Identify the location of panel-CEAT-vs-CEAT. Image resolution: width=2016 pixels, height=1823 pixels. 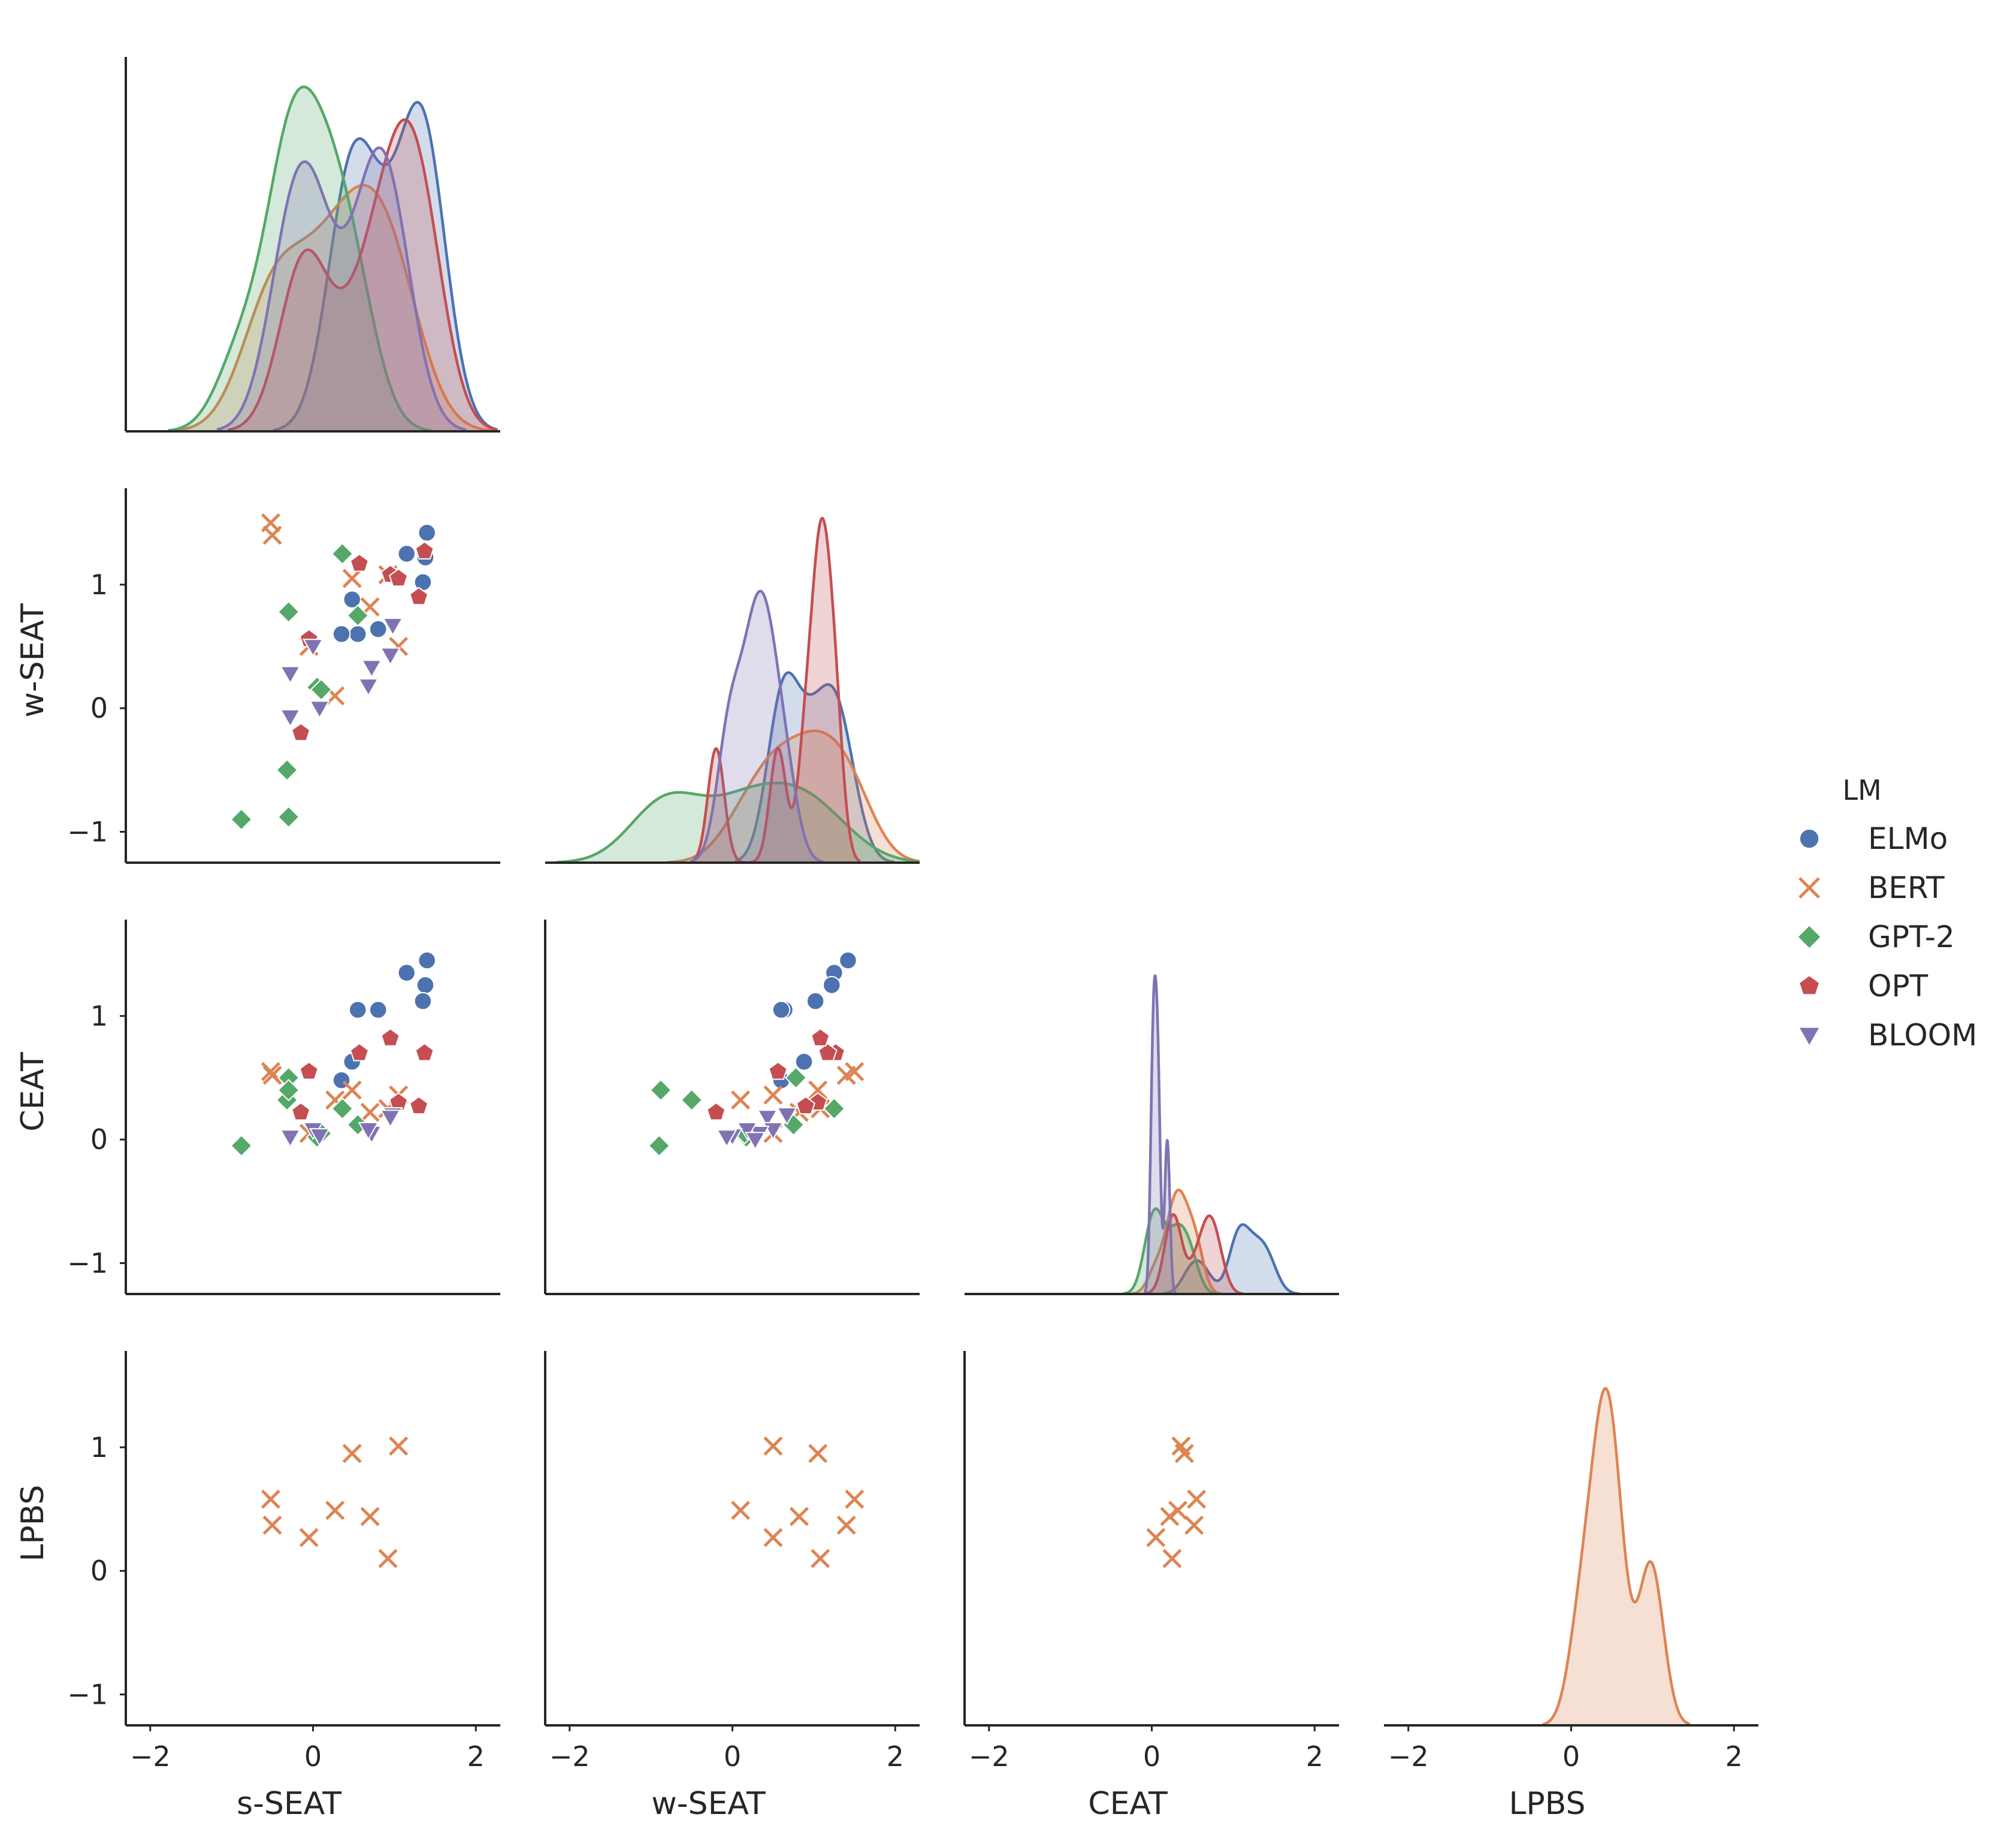
(1152, 1134).